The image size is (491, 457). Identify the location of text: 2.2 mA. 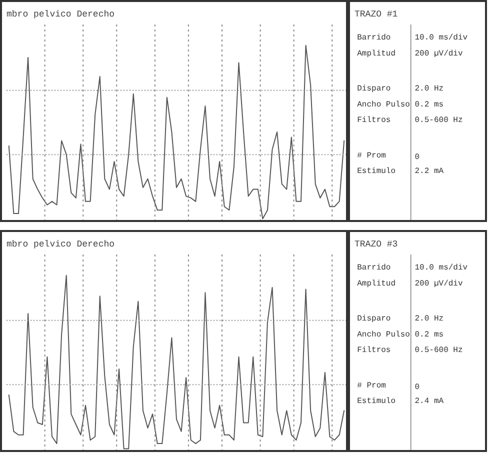
(429, 171).